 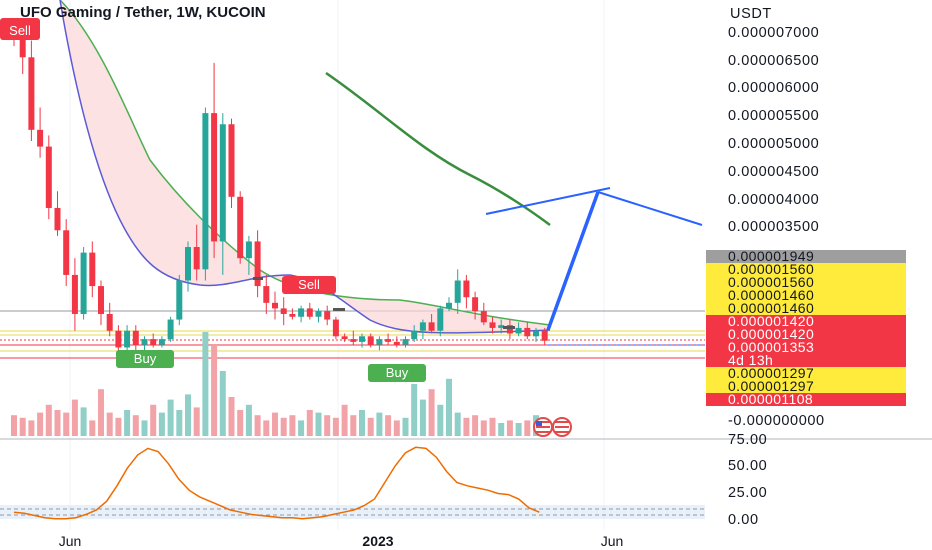 I want to click on price-tag-label: 0.000001949, so click(x=771, y=256).